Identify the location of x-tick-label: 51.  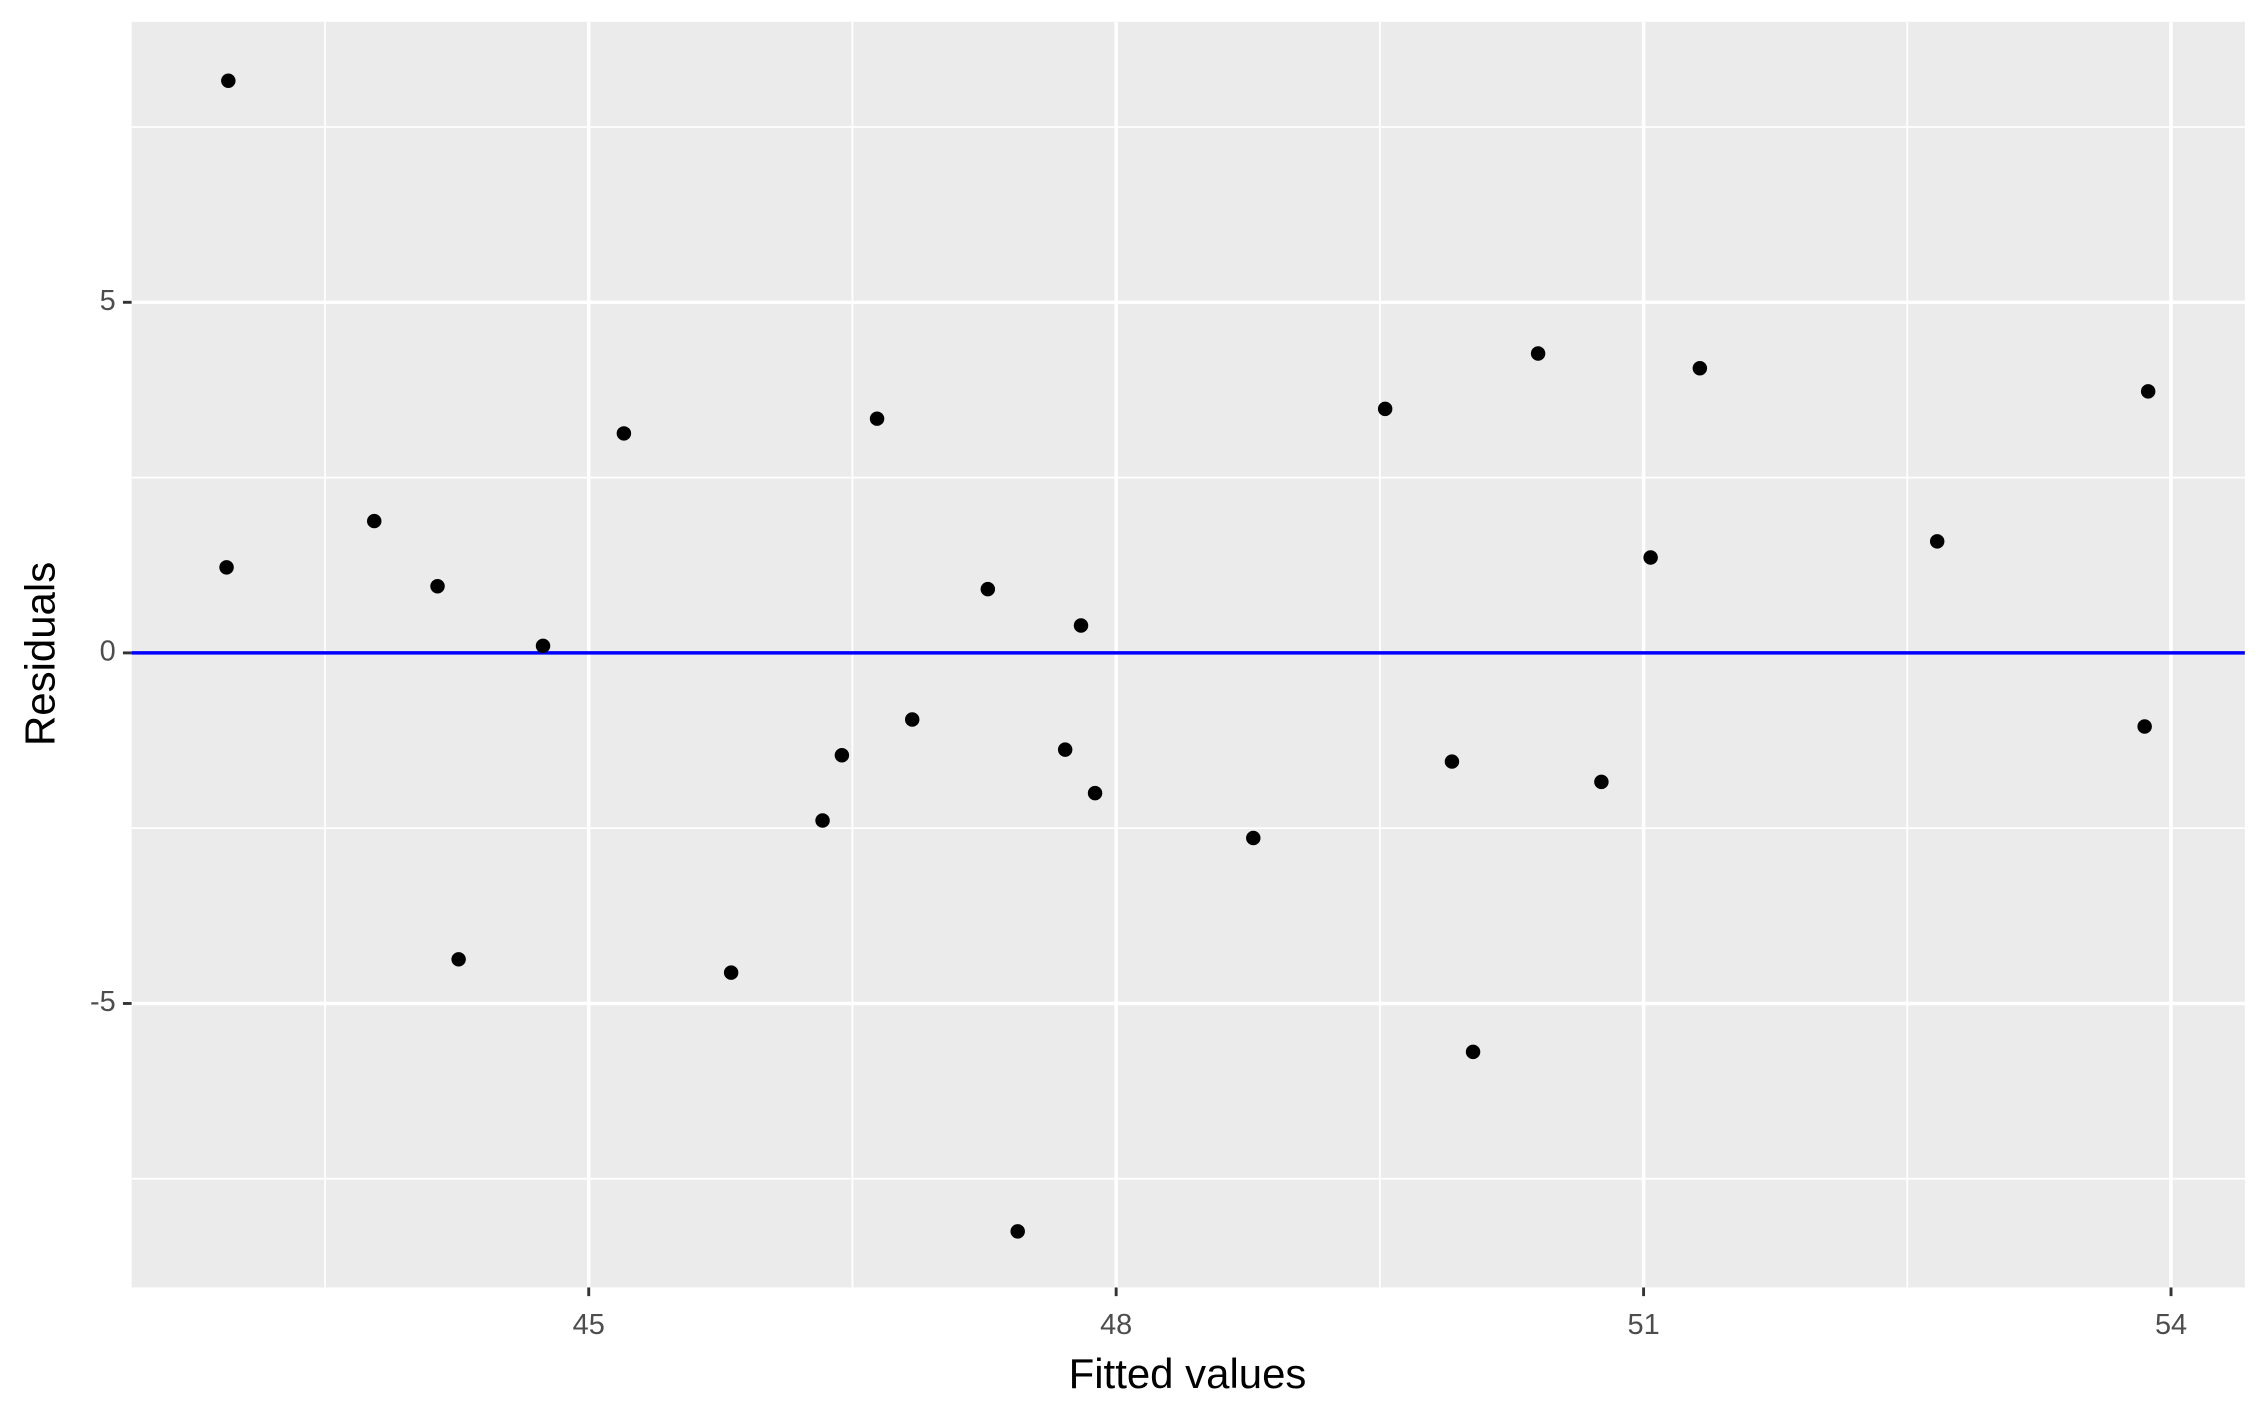
(1644, 1325).